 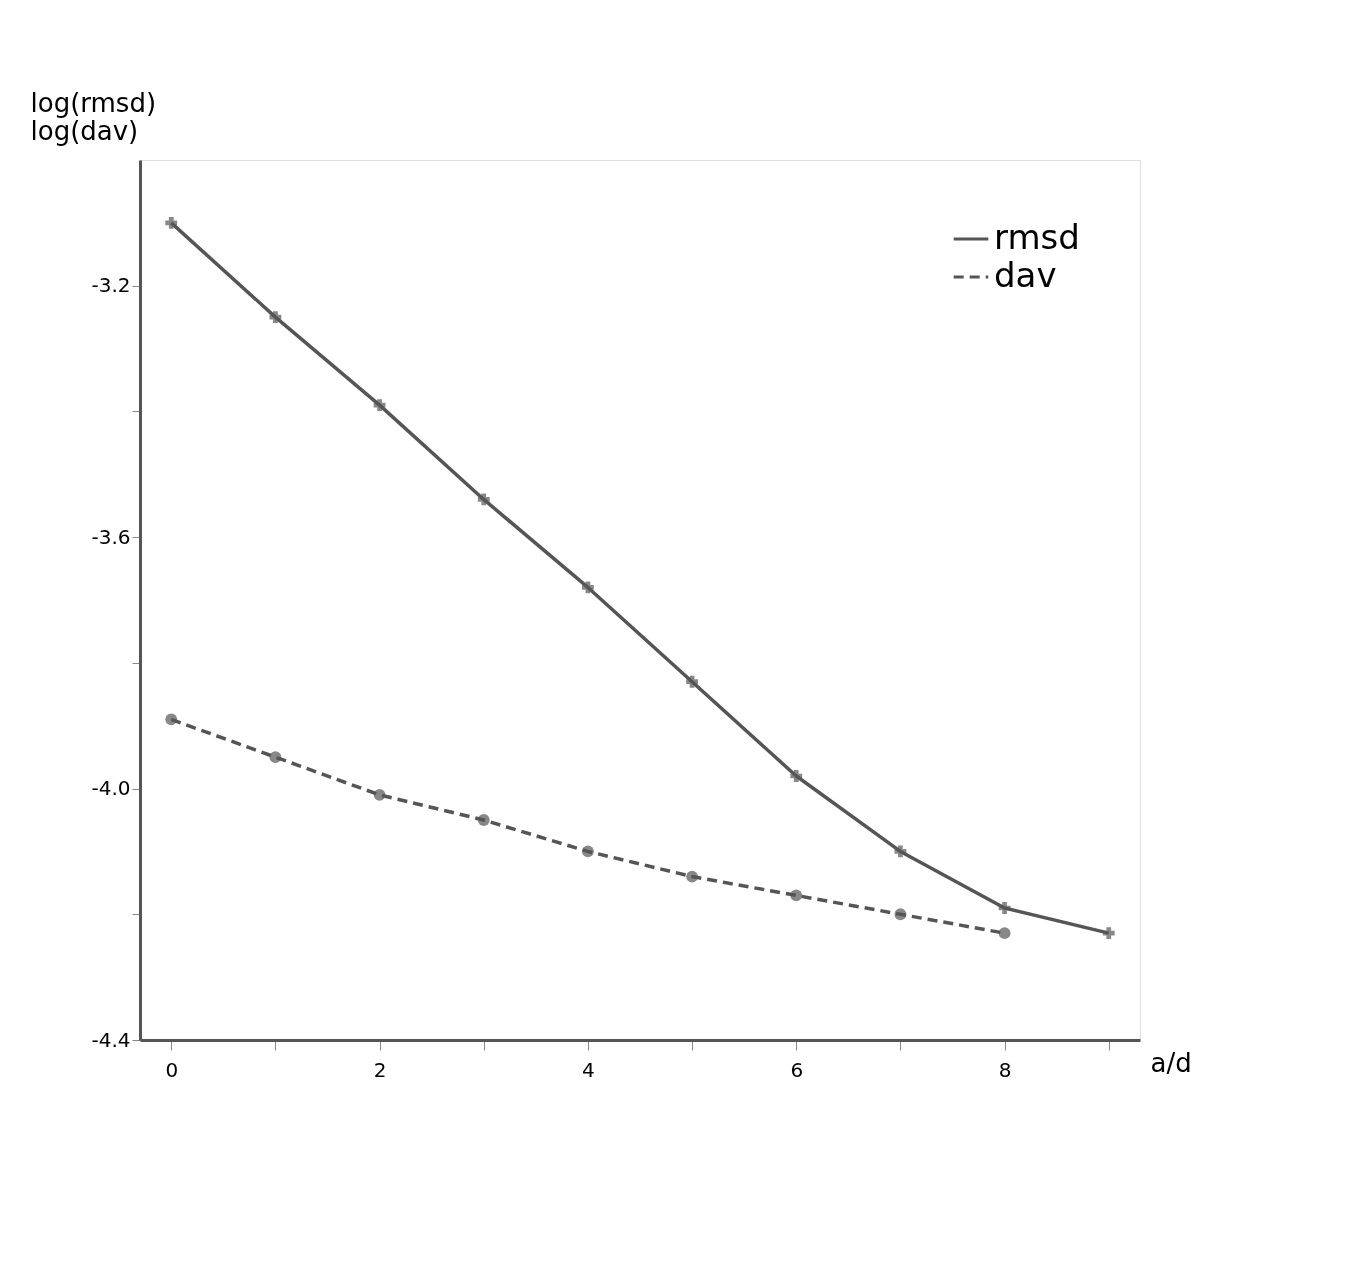 I want to click on x-tick-label: 4, so click(x=588, y=1069).